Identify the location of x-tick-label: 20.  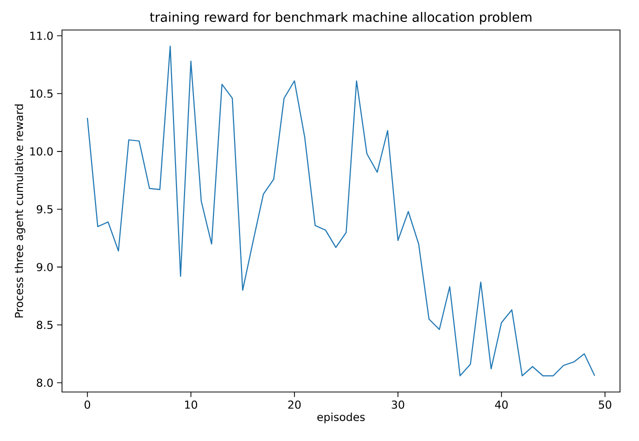
(294, 404).